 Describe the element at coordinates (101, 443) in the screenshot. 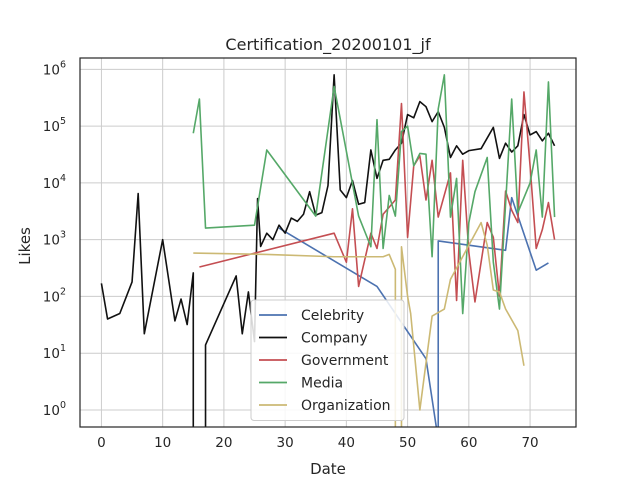

I see `x-tick-label: 0` at that location.